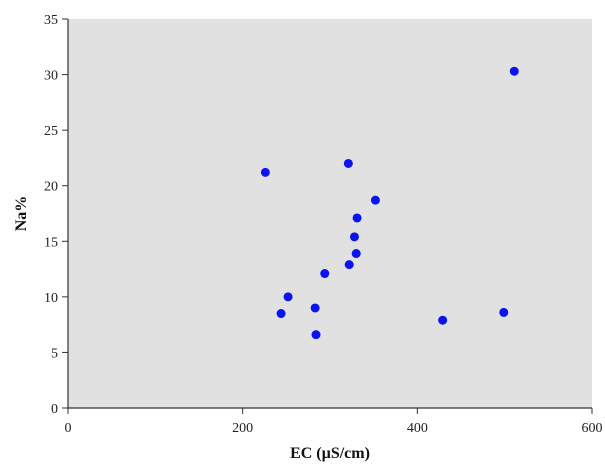  Describe the element at coordinates (51, 242) in the screenshot. I see `y-tick-label: 15` at that location.